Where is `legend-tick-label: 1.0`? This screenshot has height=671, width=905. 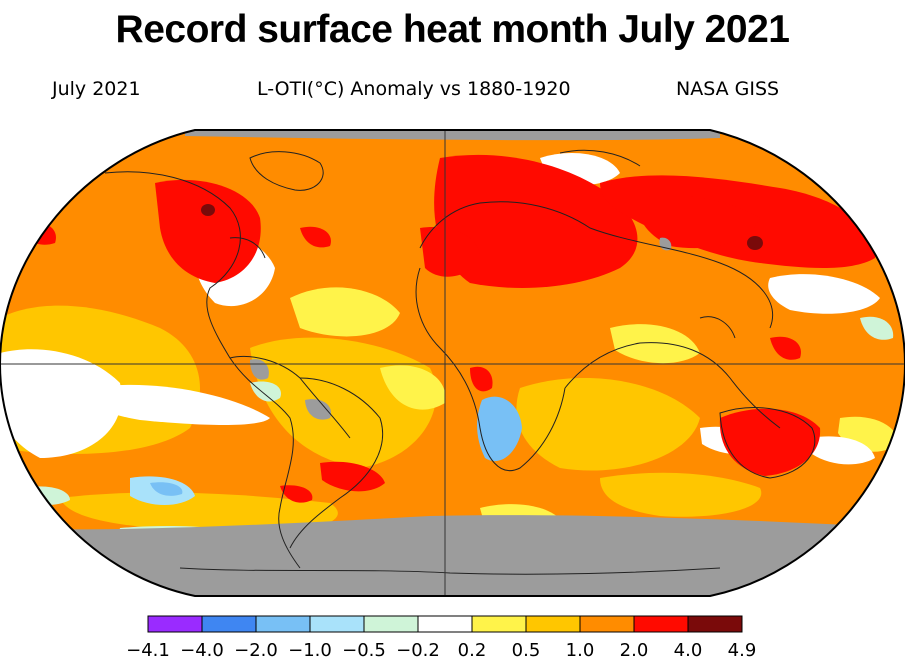 legend-tick-label: 1.0 is located at coordinates (580, 650).